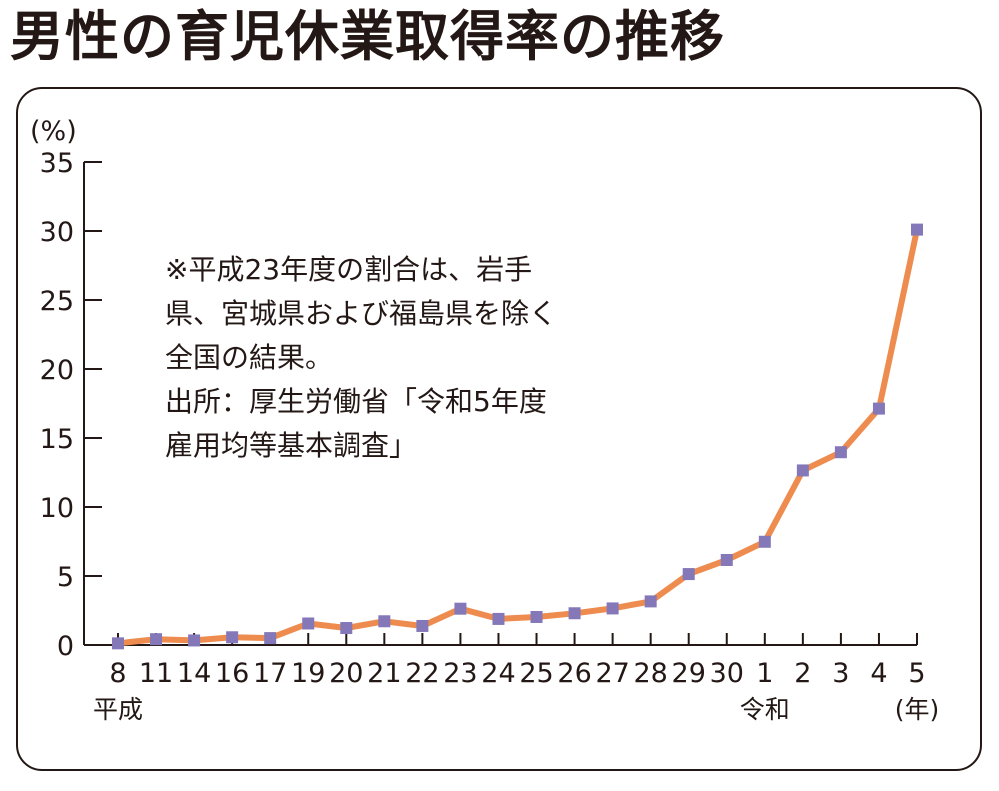 This screenshot has width=999, height=791. What do you see at coordinates (356, 401) in the screenshot?
I see `note-line: 出所：厚生労働省「令和5年度` at bounding box center [356, 401].